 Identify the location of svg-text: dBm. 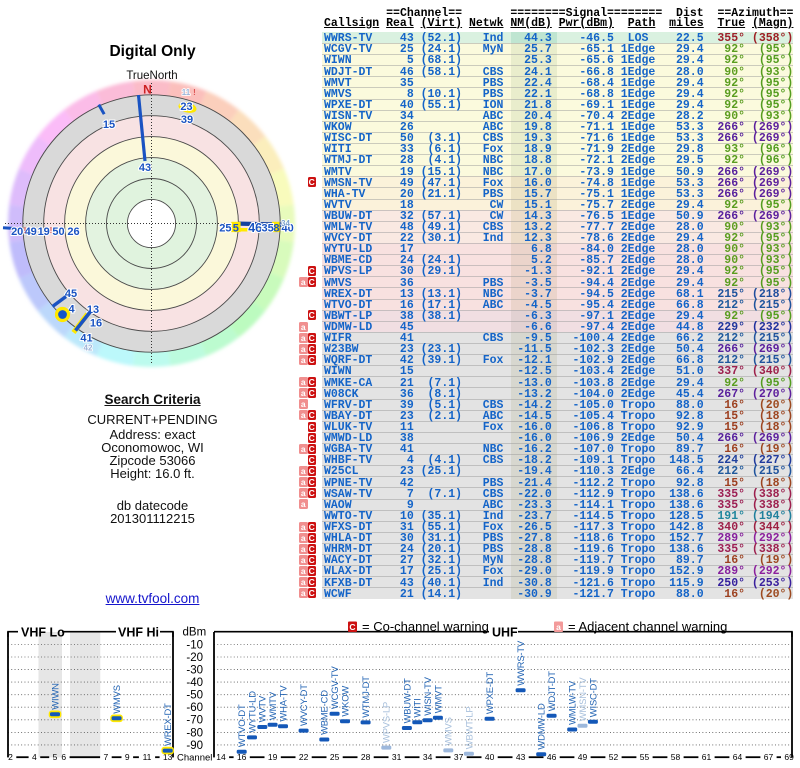
(195, 633).